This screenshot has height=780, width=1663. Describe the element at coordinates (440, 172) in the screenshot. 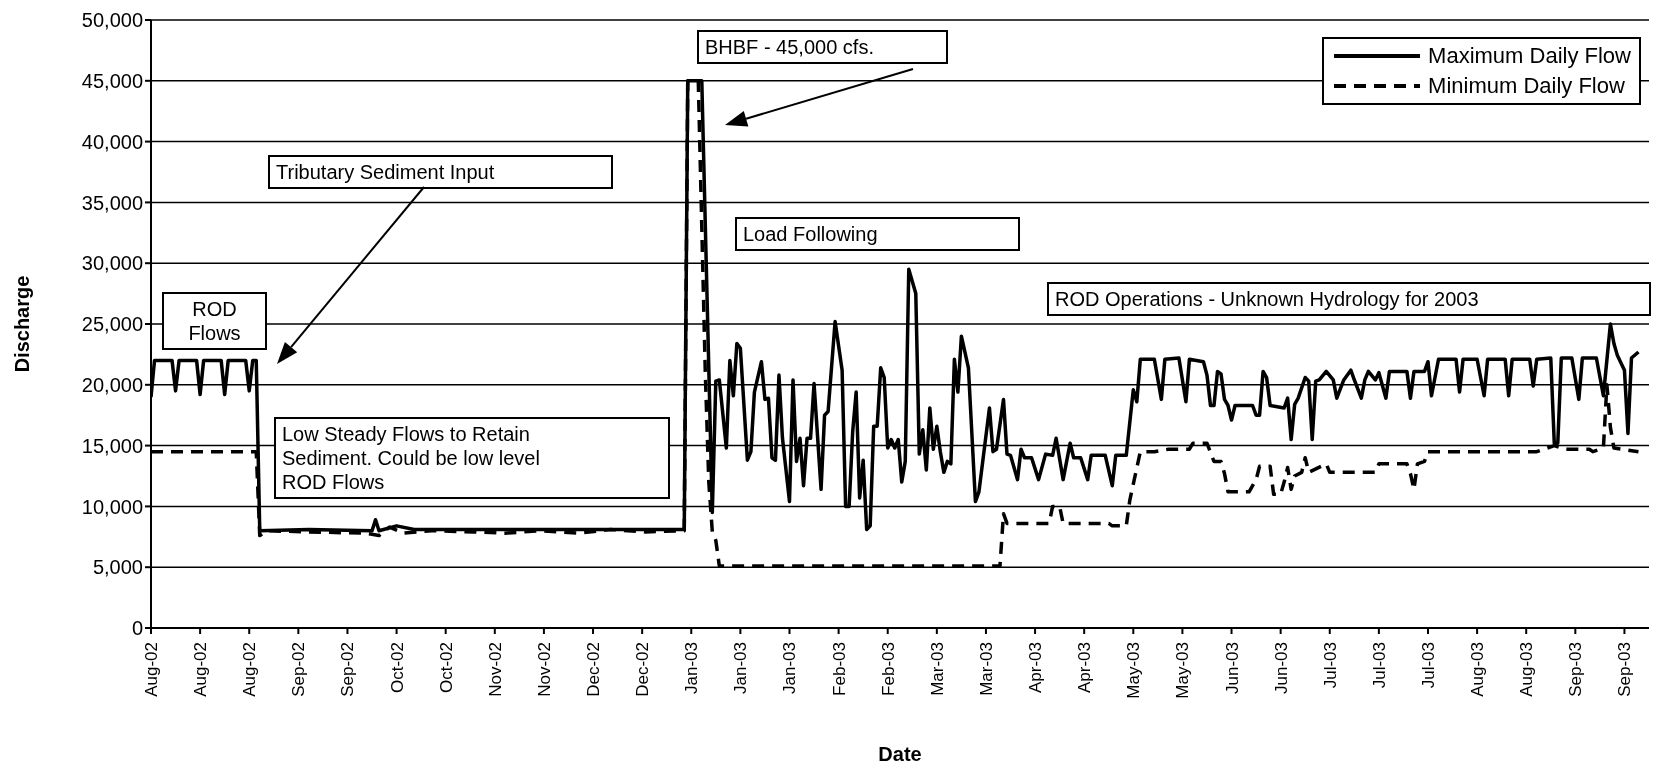

I see `callout-box: Tributary Sediment Input` at that location.